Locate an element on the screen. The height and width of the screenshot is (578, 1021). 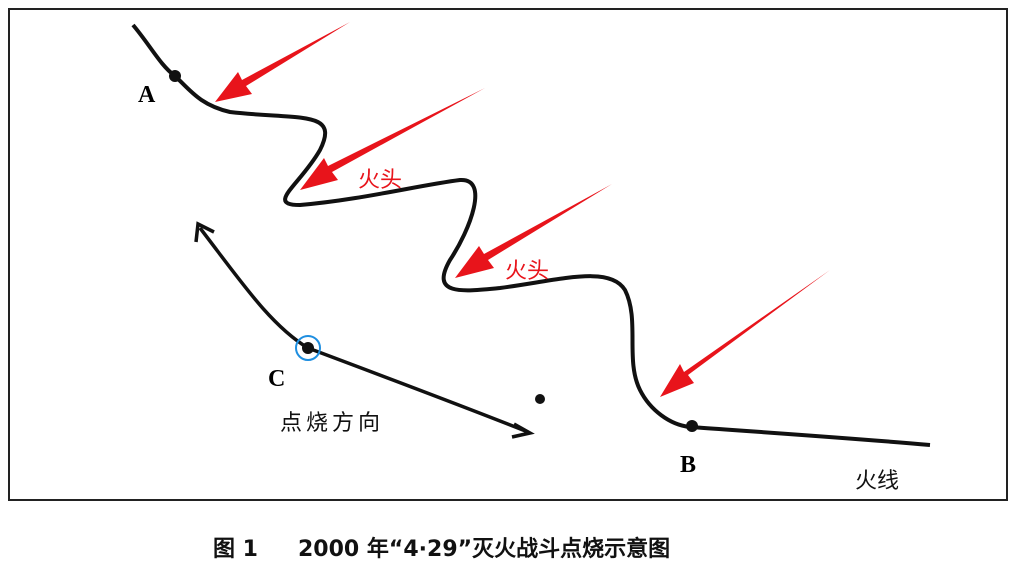
label-b: B is located at coordinates (688, 465).